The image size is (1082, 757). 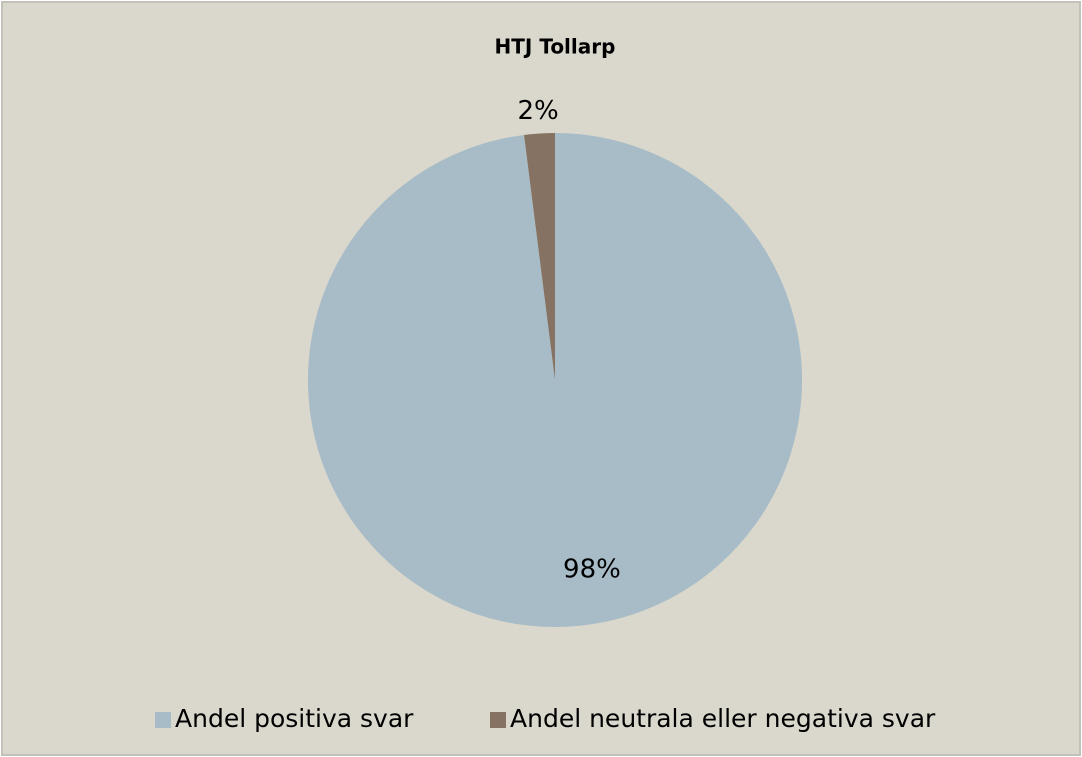 What do you see at coordinates (537, 111) in the screenshot?
I see `data-label: 2%` at bounding box center [537, 111].